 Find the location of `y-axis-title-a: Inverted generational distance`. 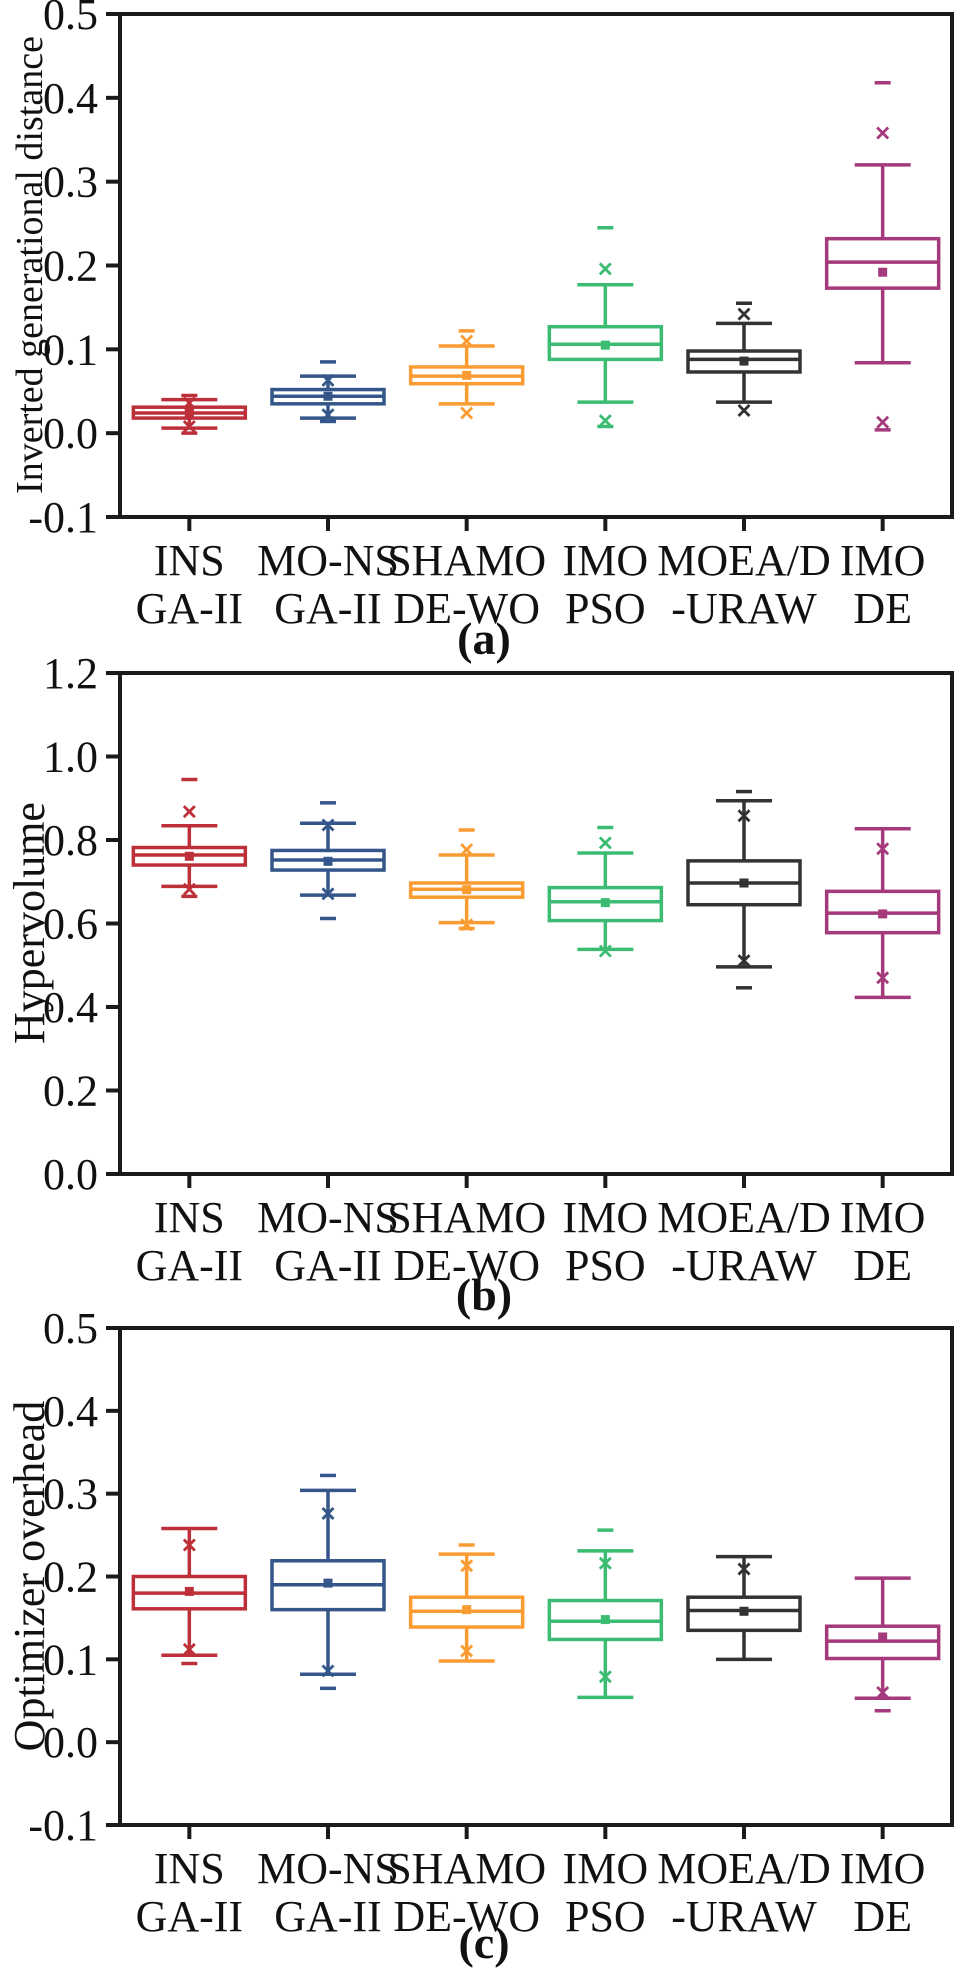

y-axis-title-a: Inverted generational distance is located at coordinates (30, 265).